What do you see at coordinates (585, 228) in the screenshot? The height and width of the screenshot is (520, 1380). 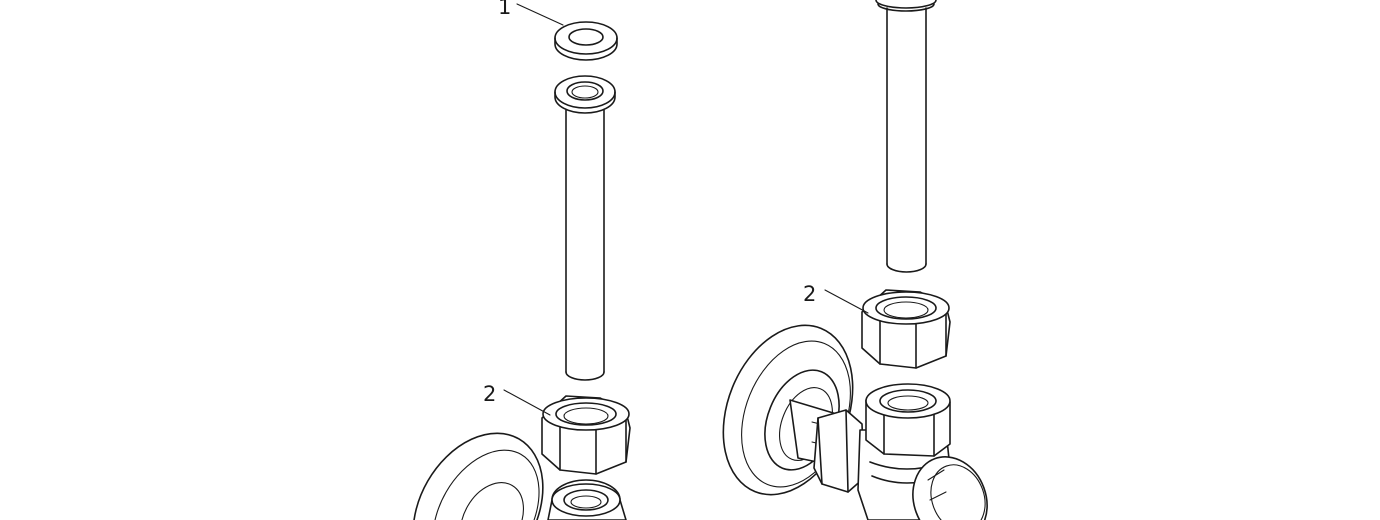 I see `left-connection-pipe` at bounding box center [585, 228].